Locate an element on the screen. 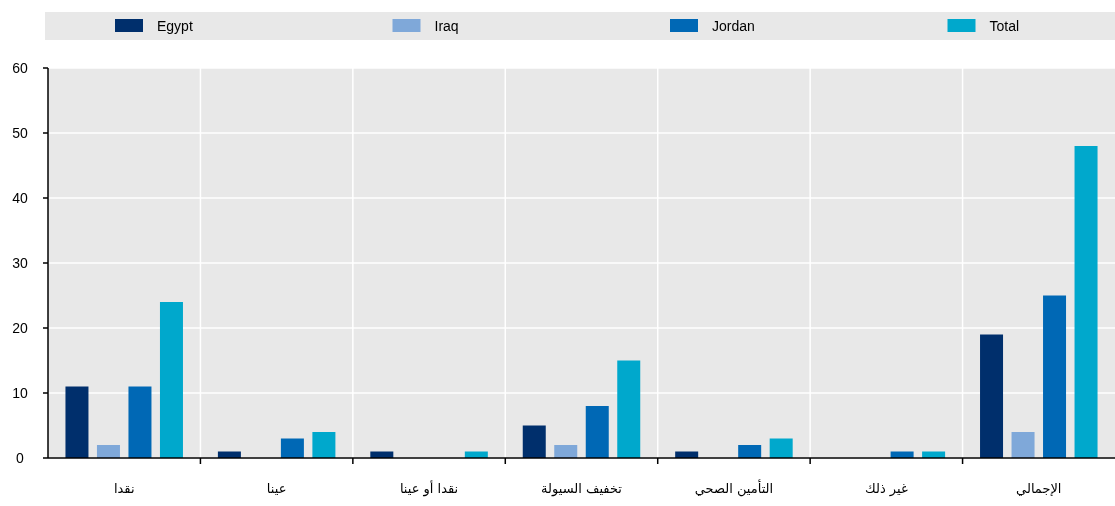 This screenshot has width=1115, height=506. x-tick-label: عينا is located at coordinates (276, 488).